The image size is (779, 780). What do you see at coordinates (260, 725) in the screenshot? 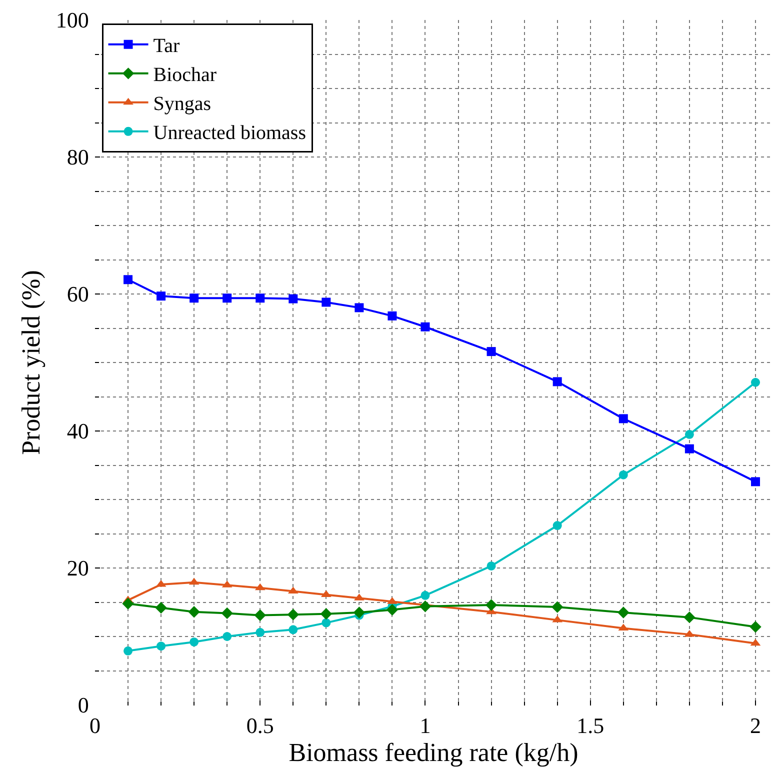
I see `x-tick-label: 0.5` at bounding box center [260, 725].